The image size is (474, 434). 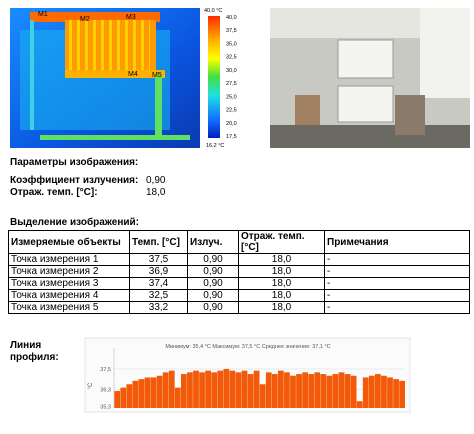 I want to click on param-label: Отраж. темп. [°C]:, so click(x=54, y=192).